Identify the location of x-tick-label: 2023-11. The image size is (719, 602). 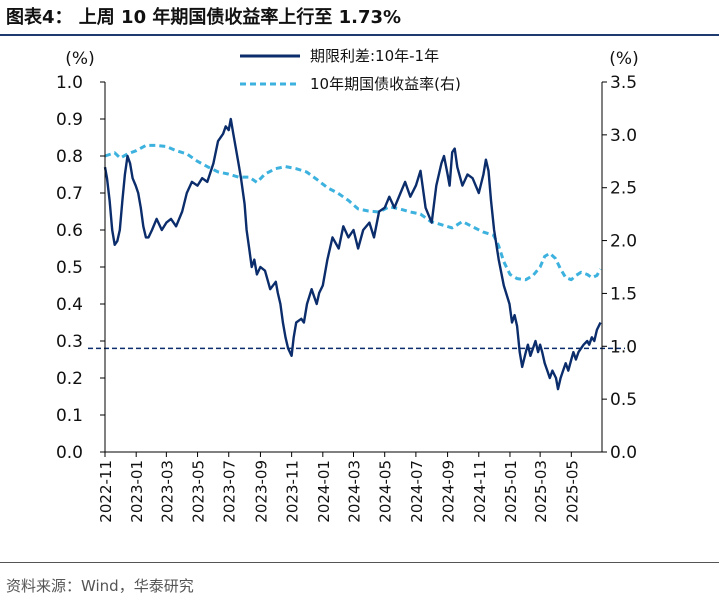
(293, 491).